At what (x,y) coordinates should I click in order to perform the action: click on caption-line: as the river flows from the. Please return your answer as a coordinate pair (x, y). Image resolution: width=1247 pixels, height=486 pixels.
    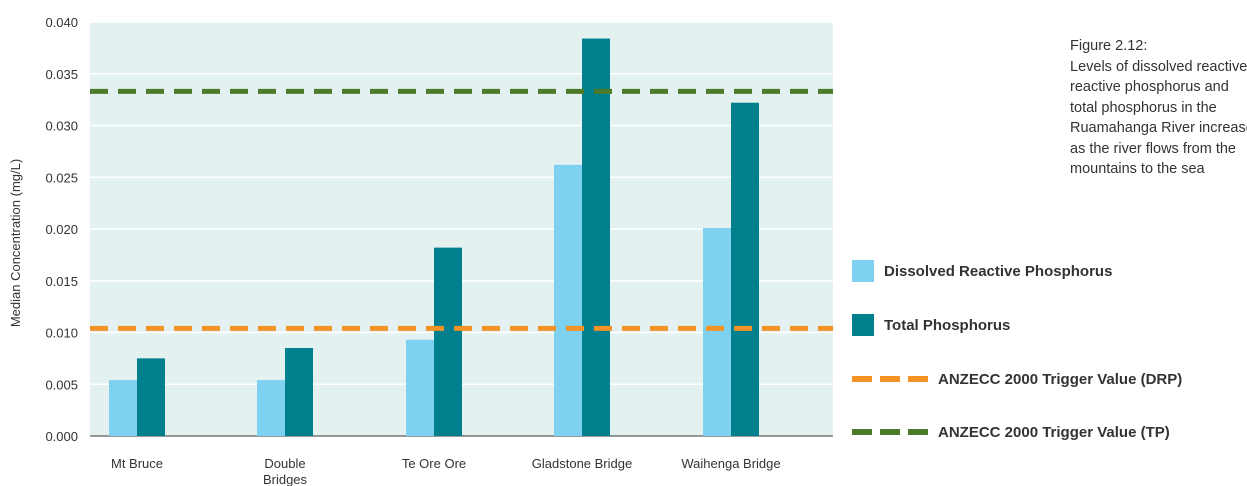
    Looking at the image, I should click on (1153, 148).